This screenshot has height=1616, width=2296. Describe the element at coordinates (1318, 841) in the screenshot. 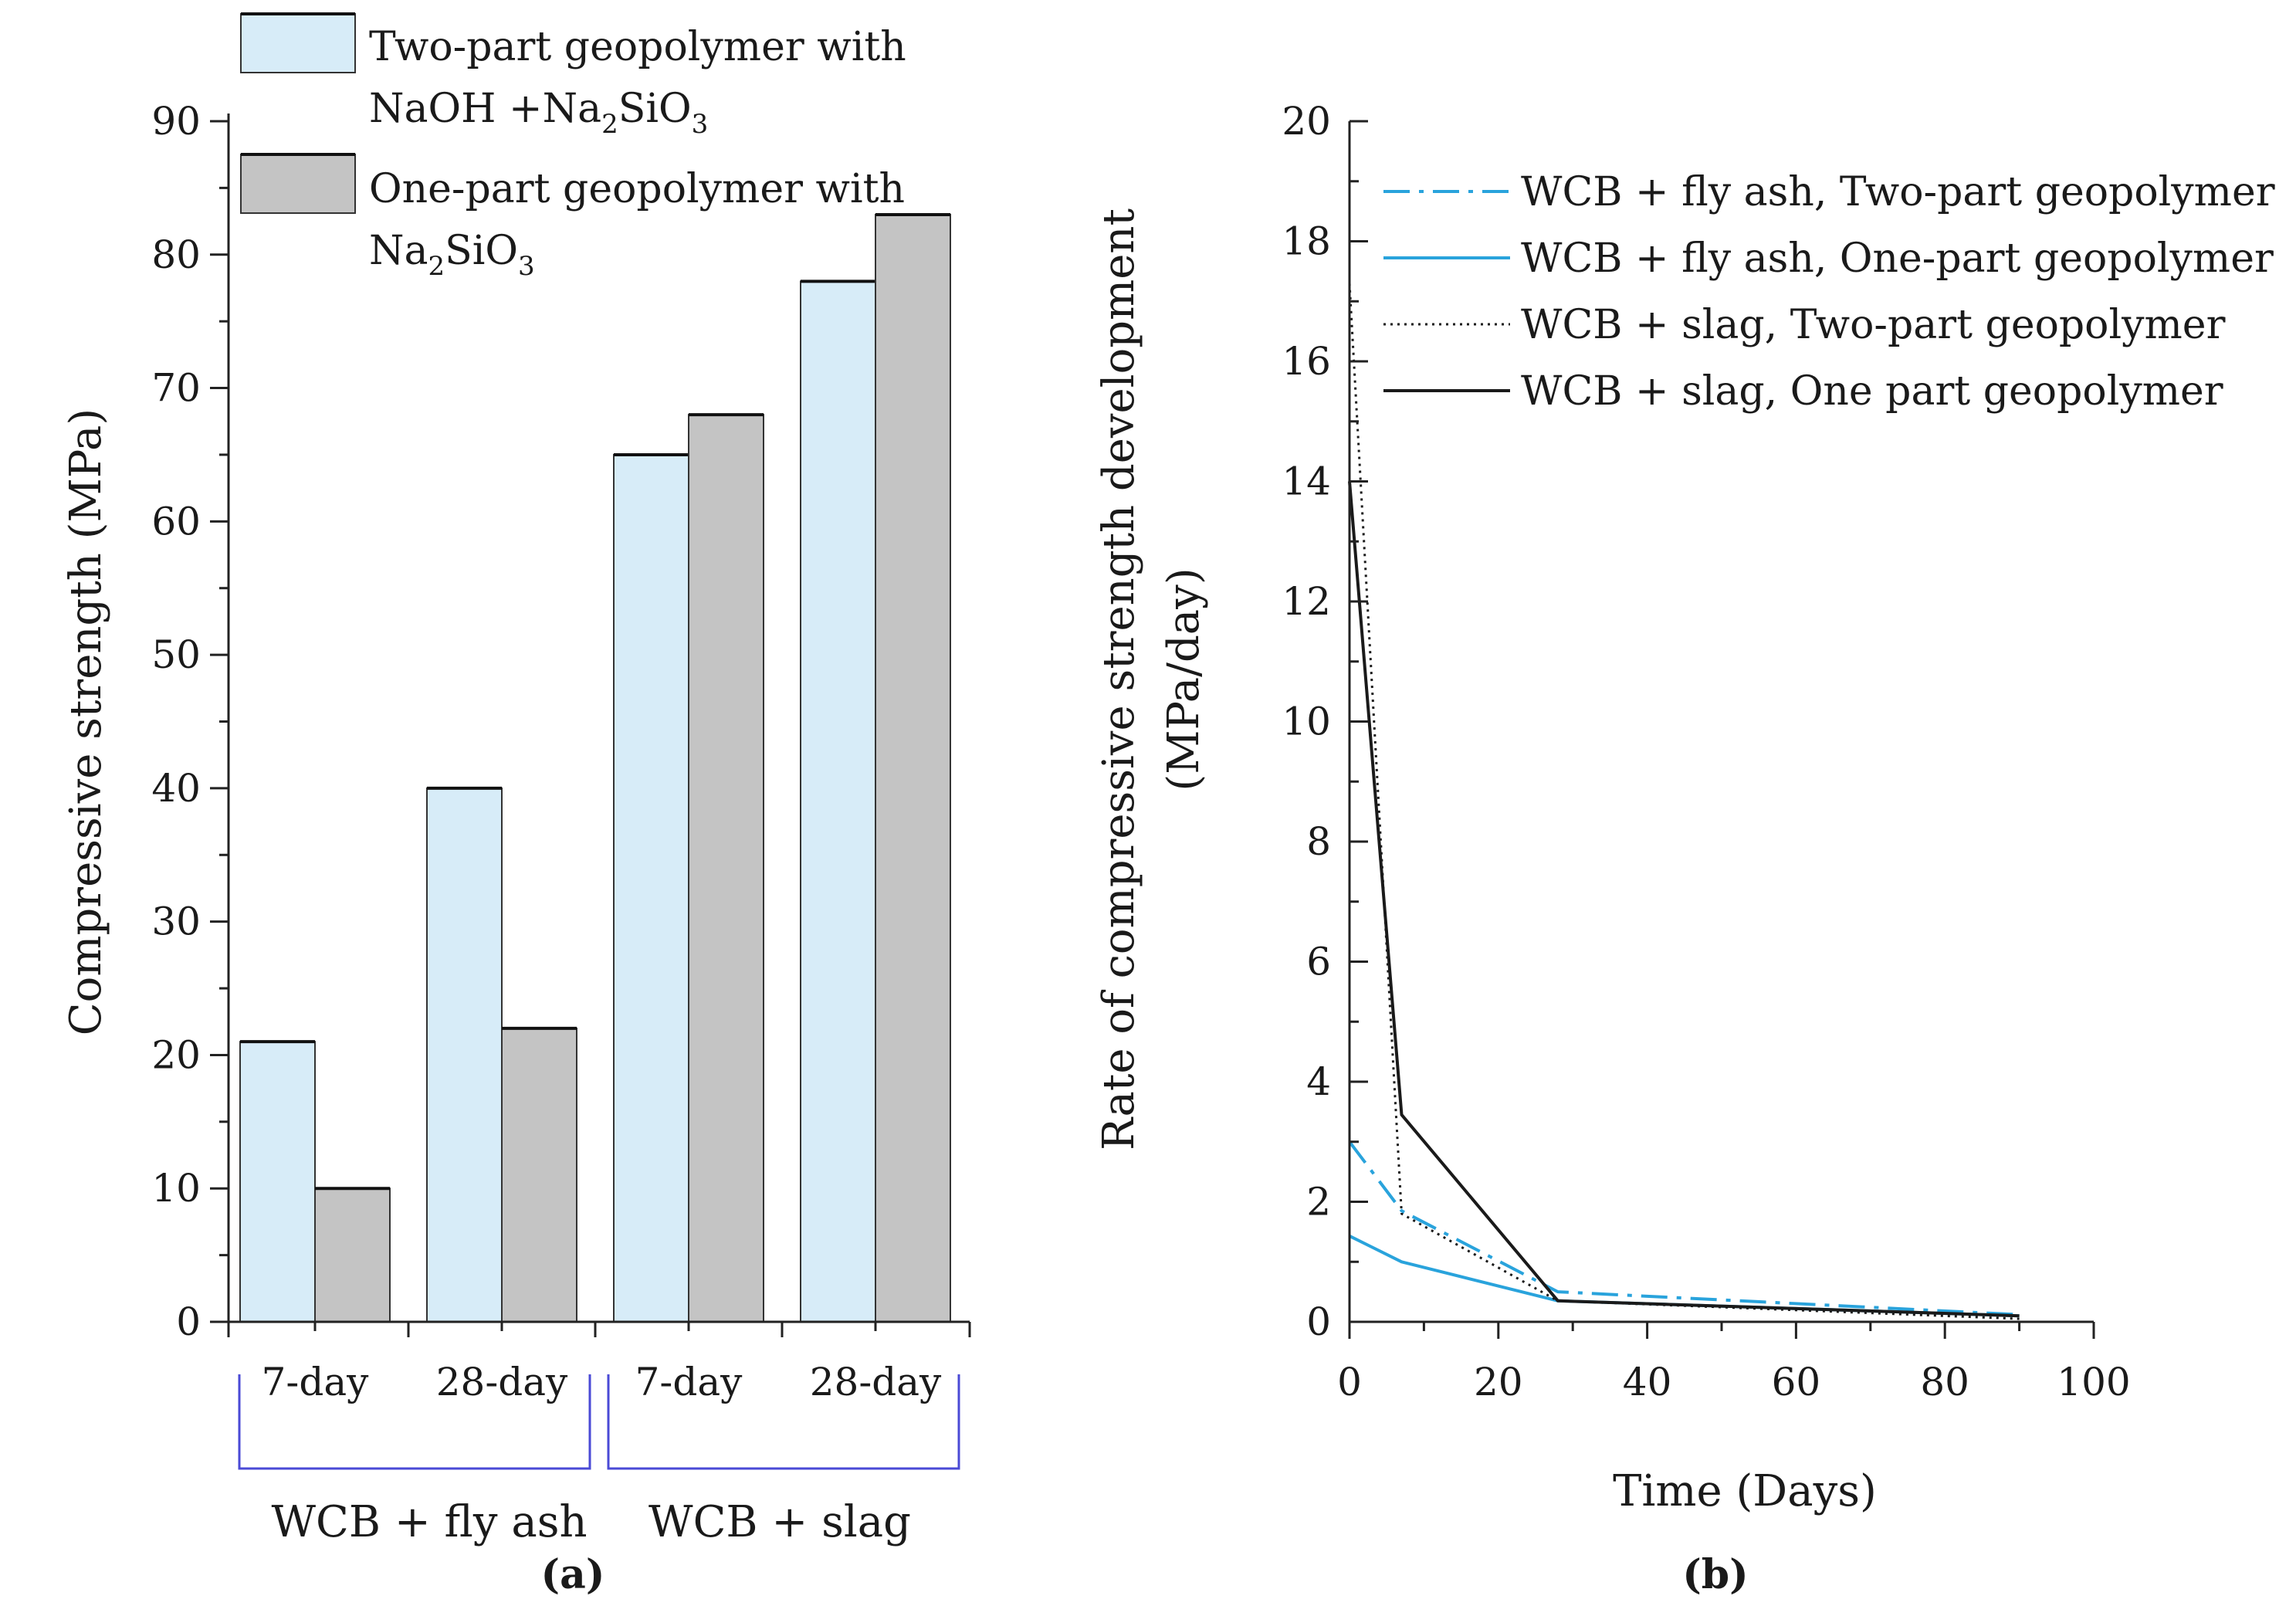

I see `chart-b-y-tick-label: 8` at that location.